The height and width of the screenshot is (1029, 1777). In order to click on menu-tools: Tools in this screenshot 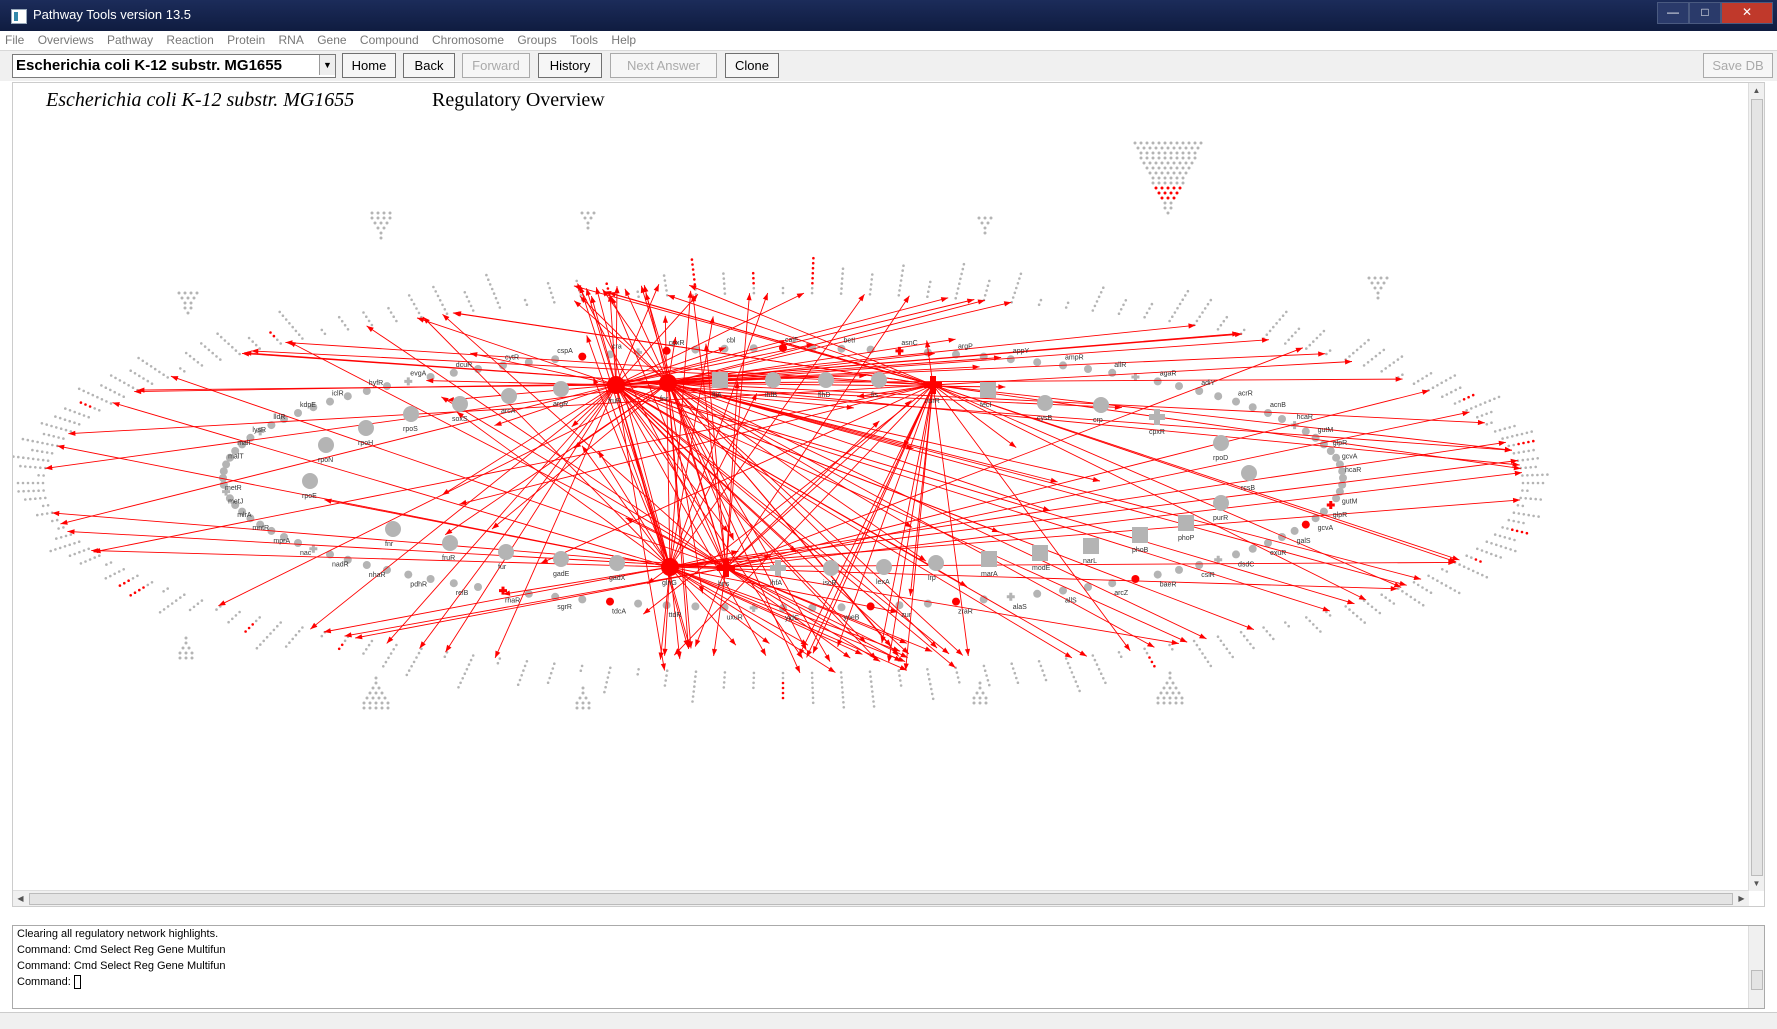, I will do `click(584, 40)`.